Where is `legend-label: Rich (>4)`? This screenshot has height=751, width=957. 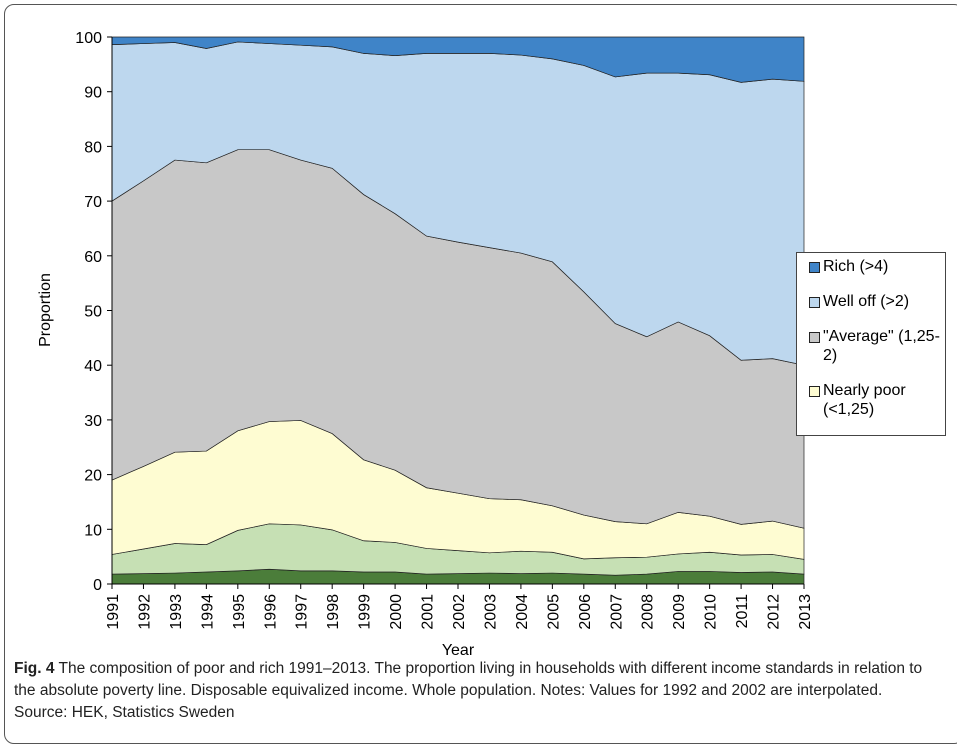 legend-label: Rich (>4) is located at coordinates (856, 266).